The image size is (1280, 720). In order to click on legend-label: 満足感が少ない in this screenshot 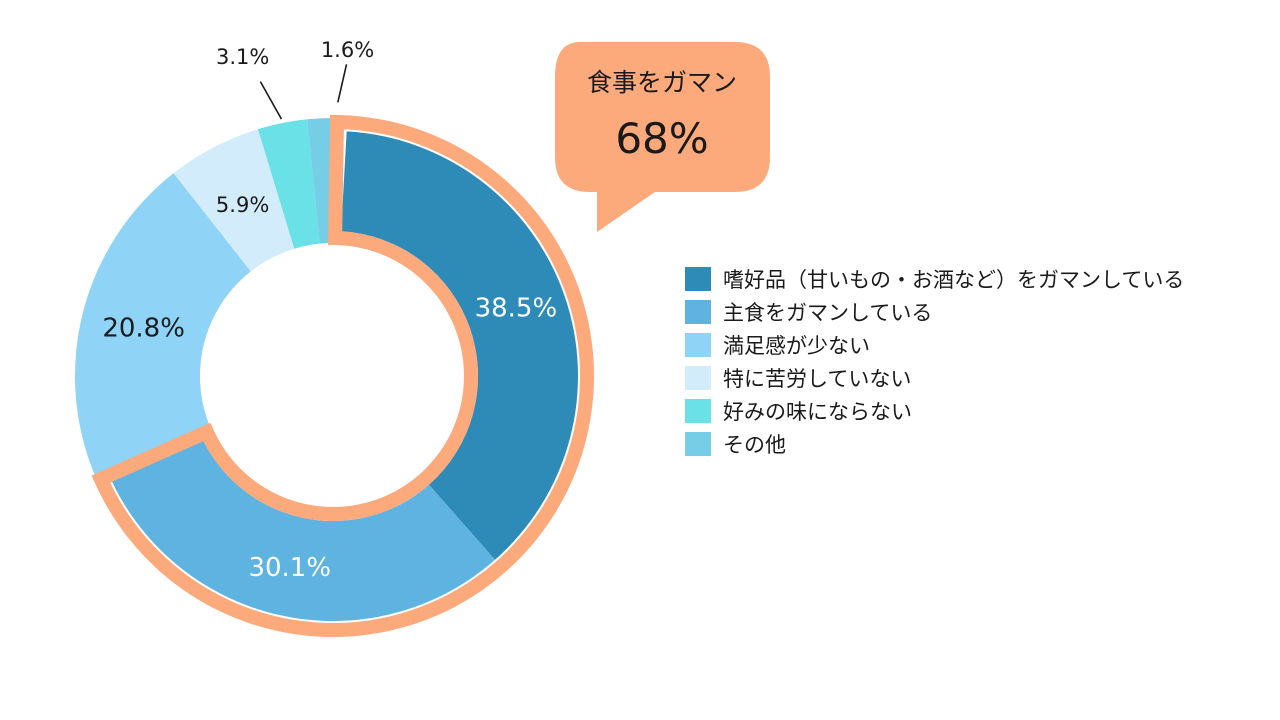, I will do `click(796, 345)`.